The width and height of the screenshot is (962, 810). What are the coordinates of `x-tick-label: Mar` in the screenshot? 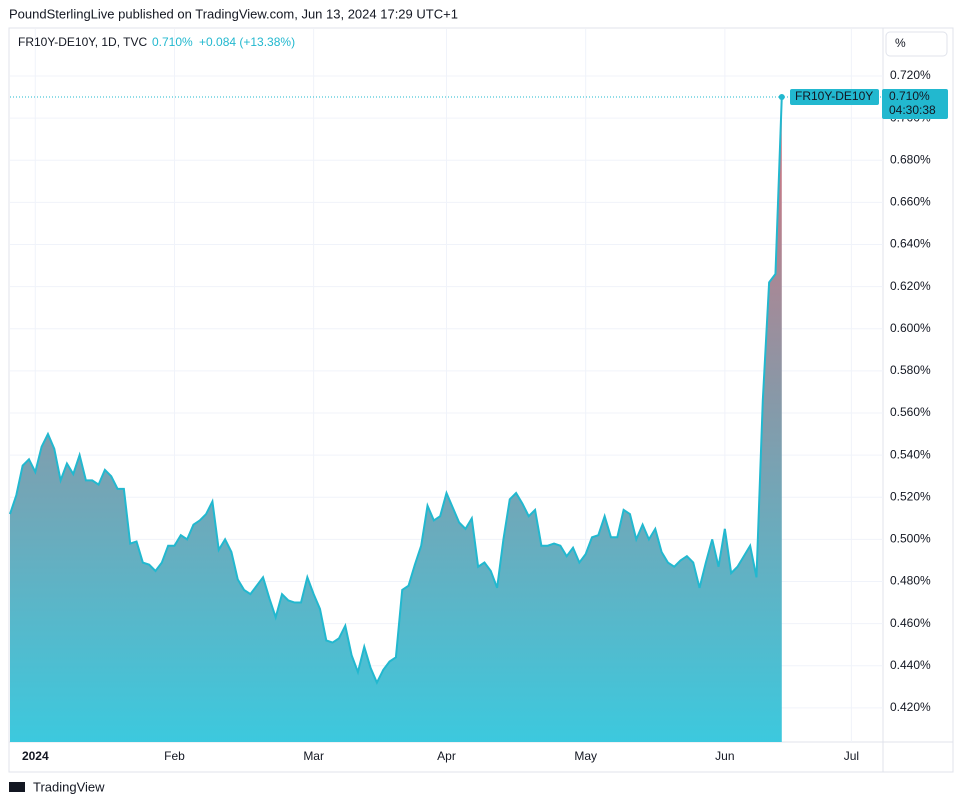 It's located at (313, 756).